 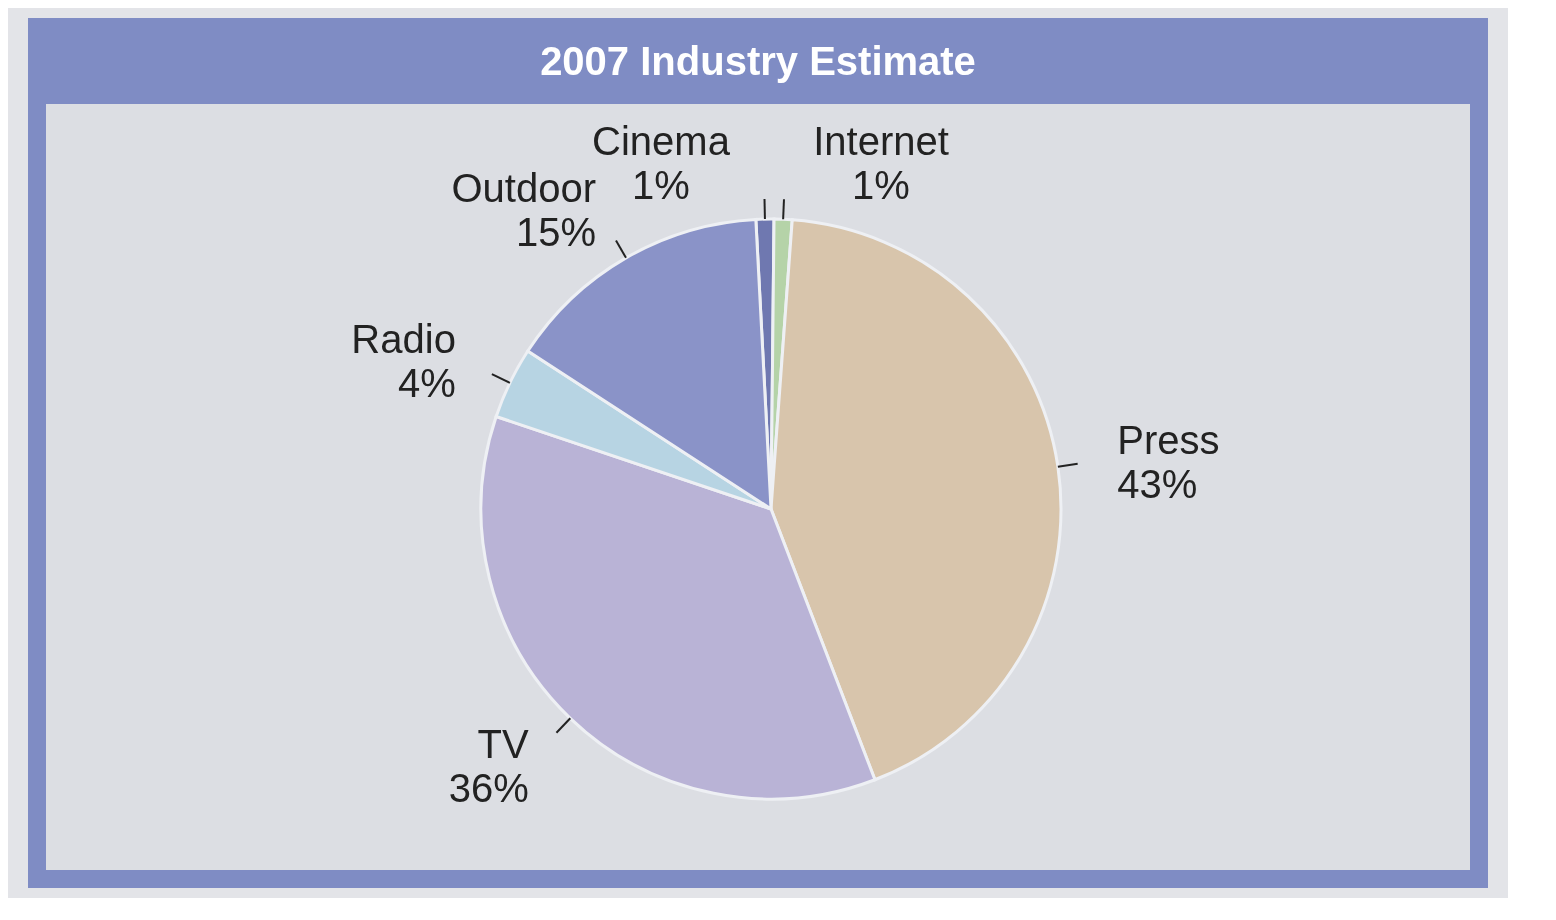 I want to click on slice-label: TV, so click(x=503, y=743).